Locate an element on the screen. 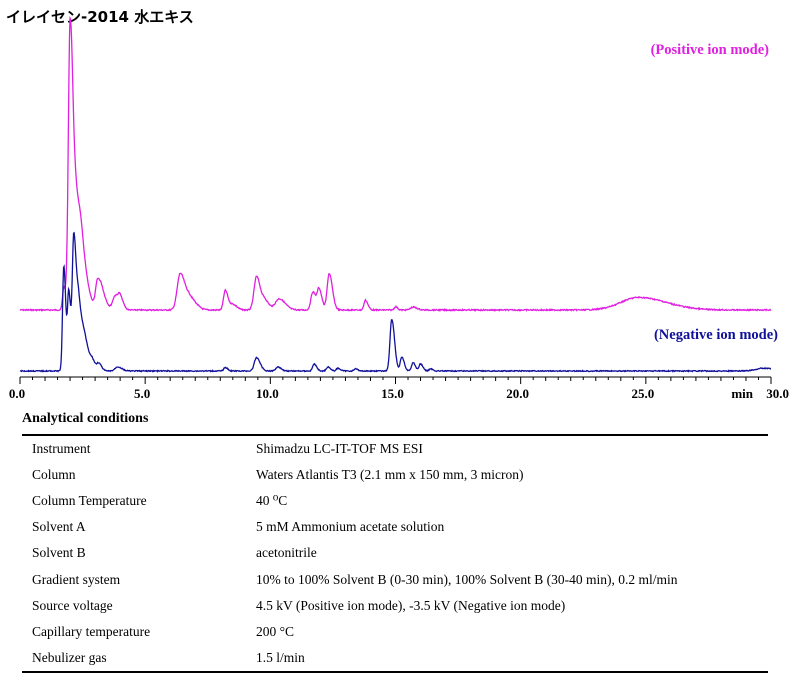 The image size is (798, 677). x-tick-label: 15.0 is located at coordinates (392, 393).